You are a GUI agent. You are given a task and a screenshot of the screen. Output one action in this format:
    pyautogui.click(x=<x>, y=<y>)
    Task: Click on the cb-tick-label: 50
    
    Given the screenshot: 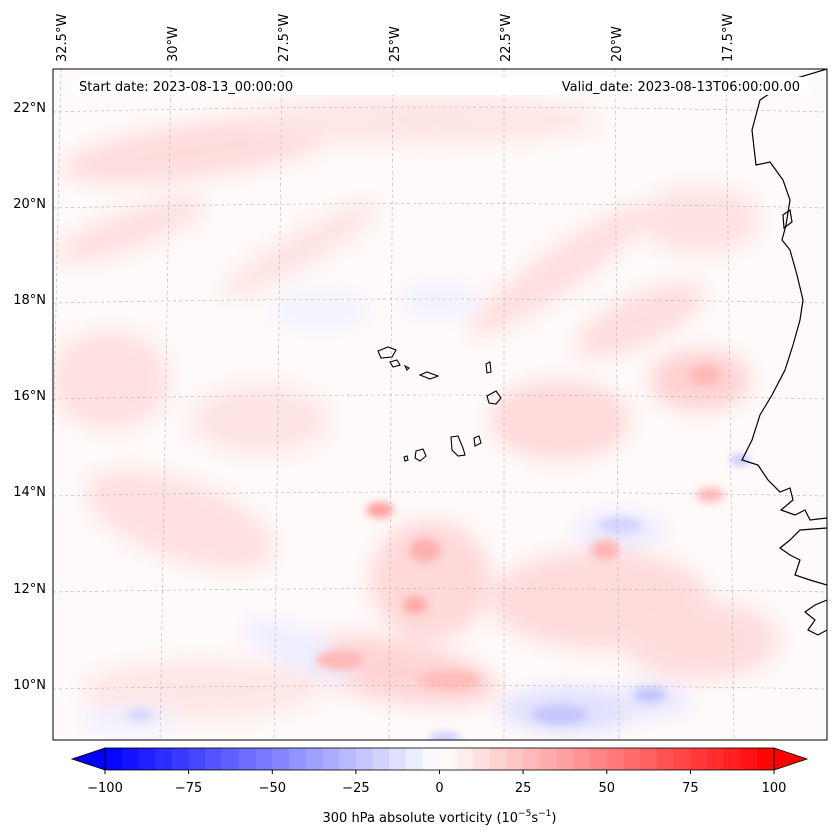 What is the action you would take?
    pyautogui.click(x=607, y=788)
    